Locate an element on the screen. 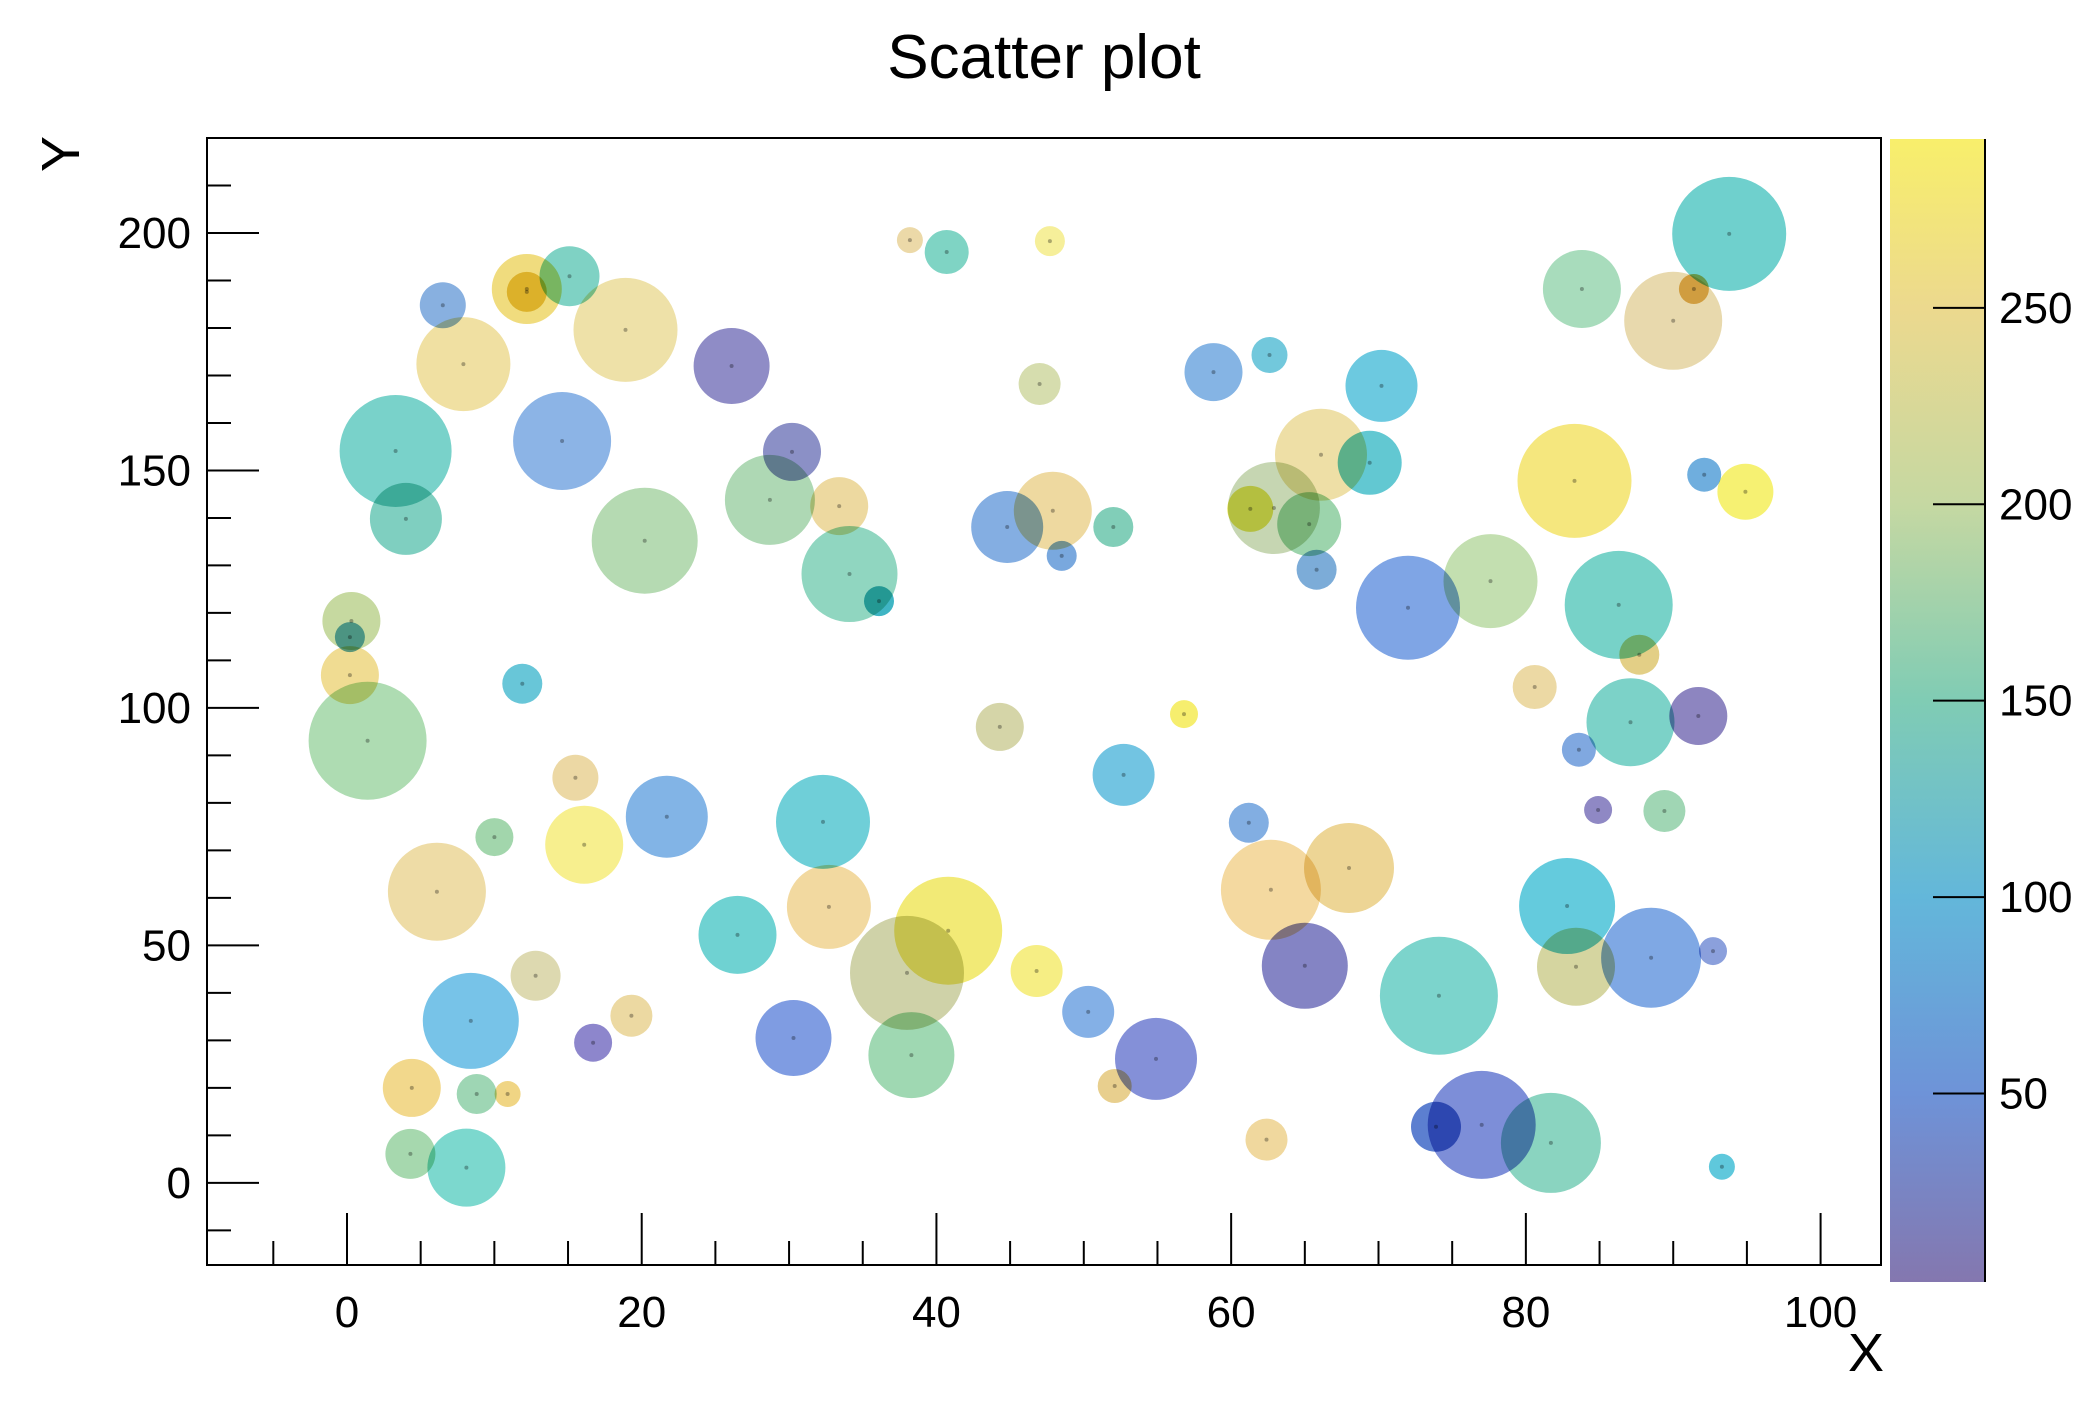  y-axis: 0 50 100 150 200 is located at coordinates (188, 684).